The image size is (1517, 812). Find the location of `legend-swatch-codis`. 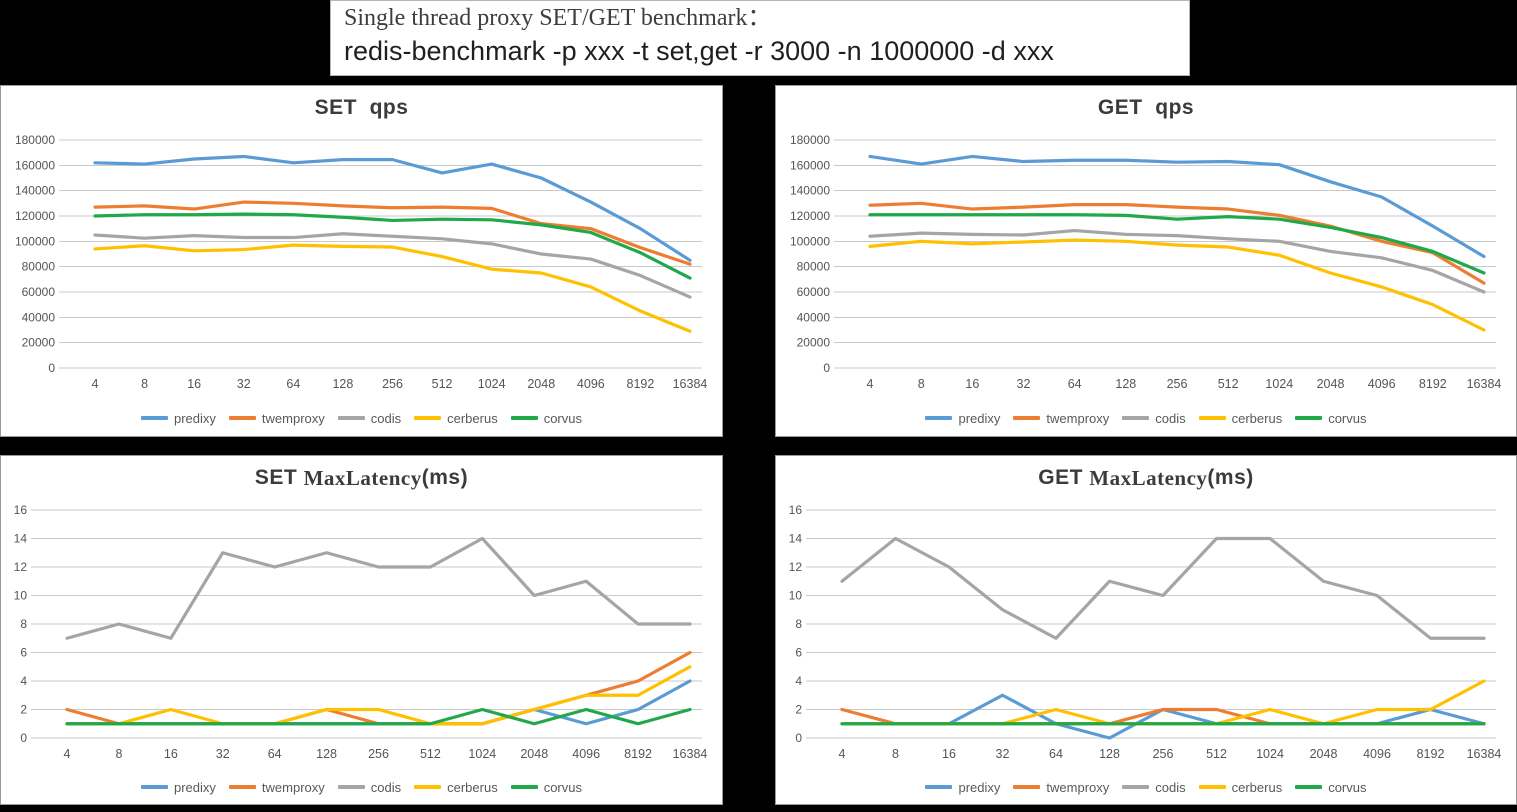

legend-swatch-codis is located at coordinates (1136, 418).